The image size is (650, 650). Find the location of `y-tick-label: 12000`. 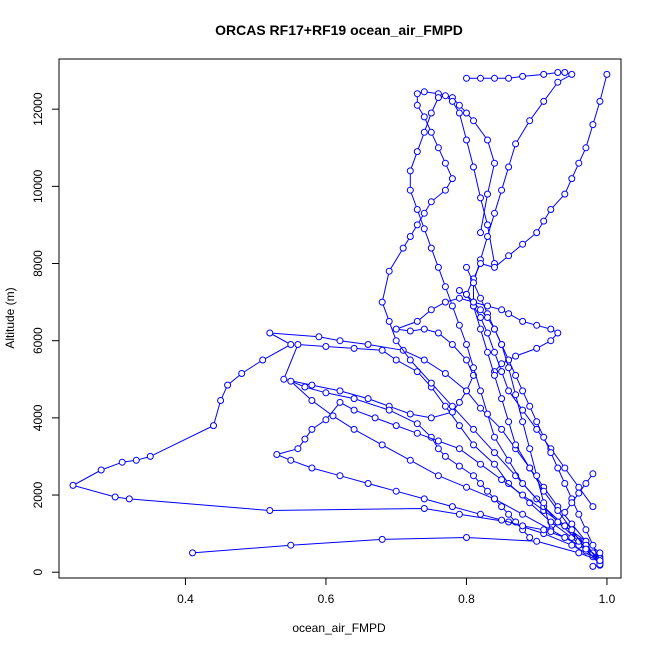

y-tick-label: 12000 is located at coordinates (38, 109).